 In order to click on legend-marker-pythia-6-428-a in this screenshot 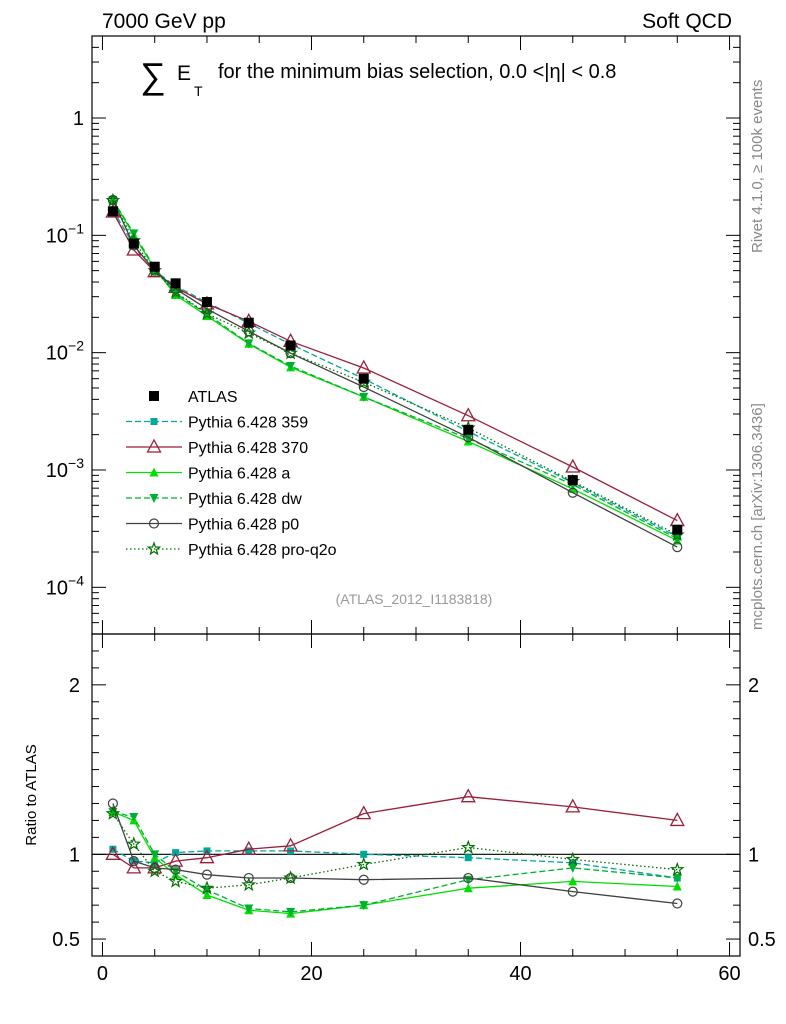, I will do `click(154, 472)`.